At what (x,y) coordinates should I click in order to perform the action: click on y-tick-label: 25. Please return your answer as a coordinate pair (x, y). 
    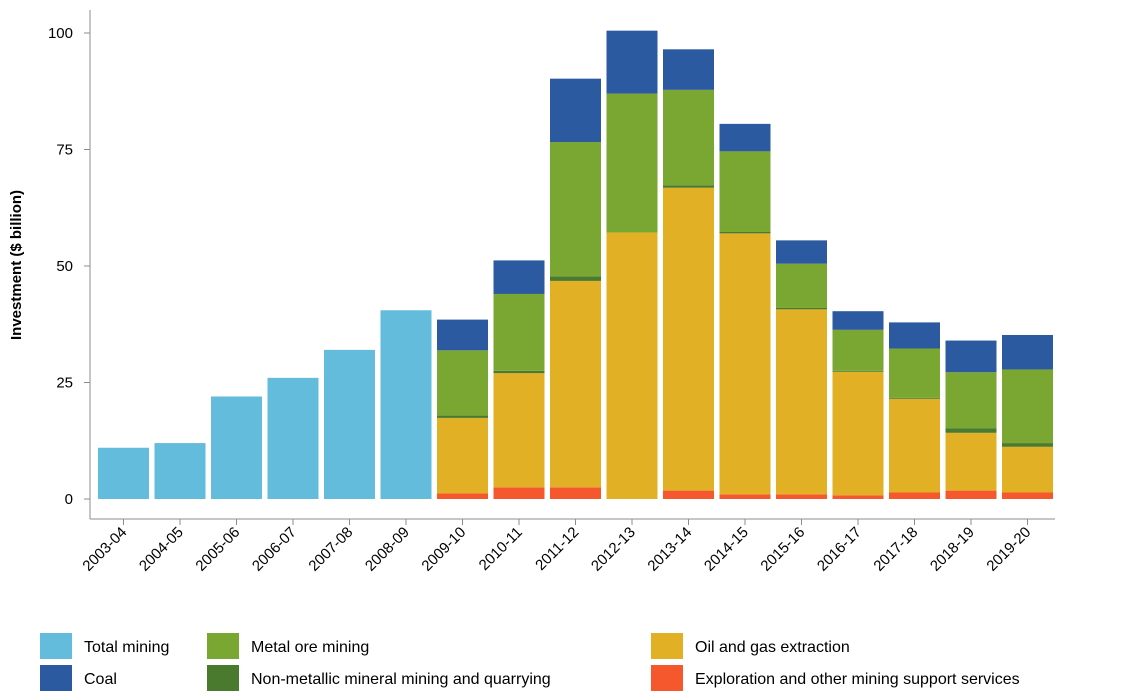
    Looking at the image, I should click on (64, 383).